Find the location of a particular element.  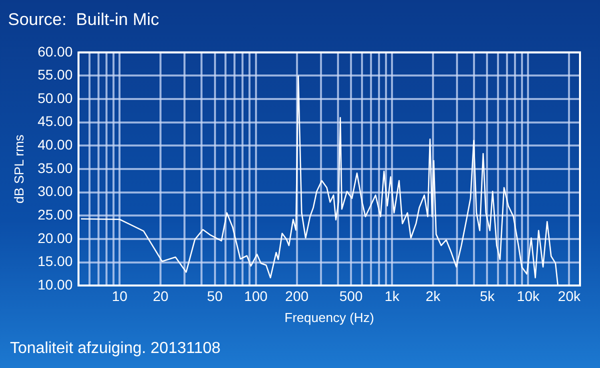

x-tick-label: 500 is located at coordinates (351, 296).